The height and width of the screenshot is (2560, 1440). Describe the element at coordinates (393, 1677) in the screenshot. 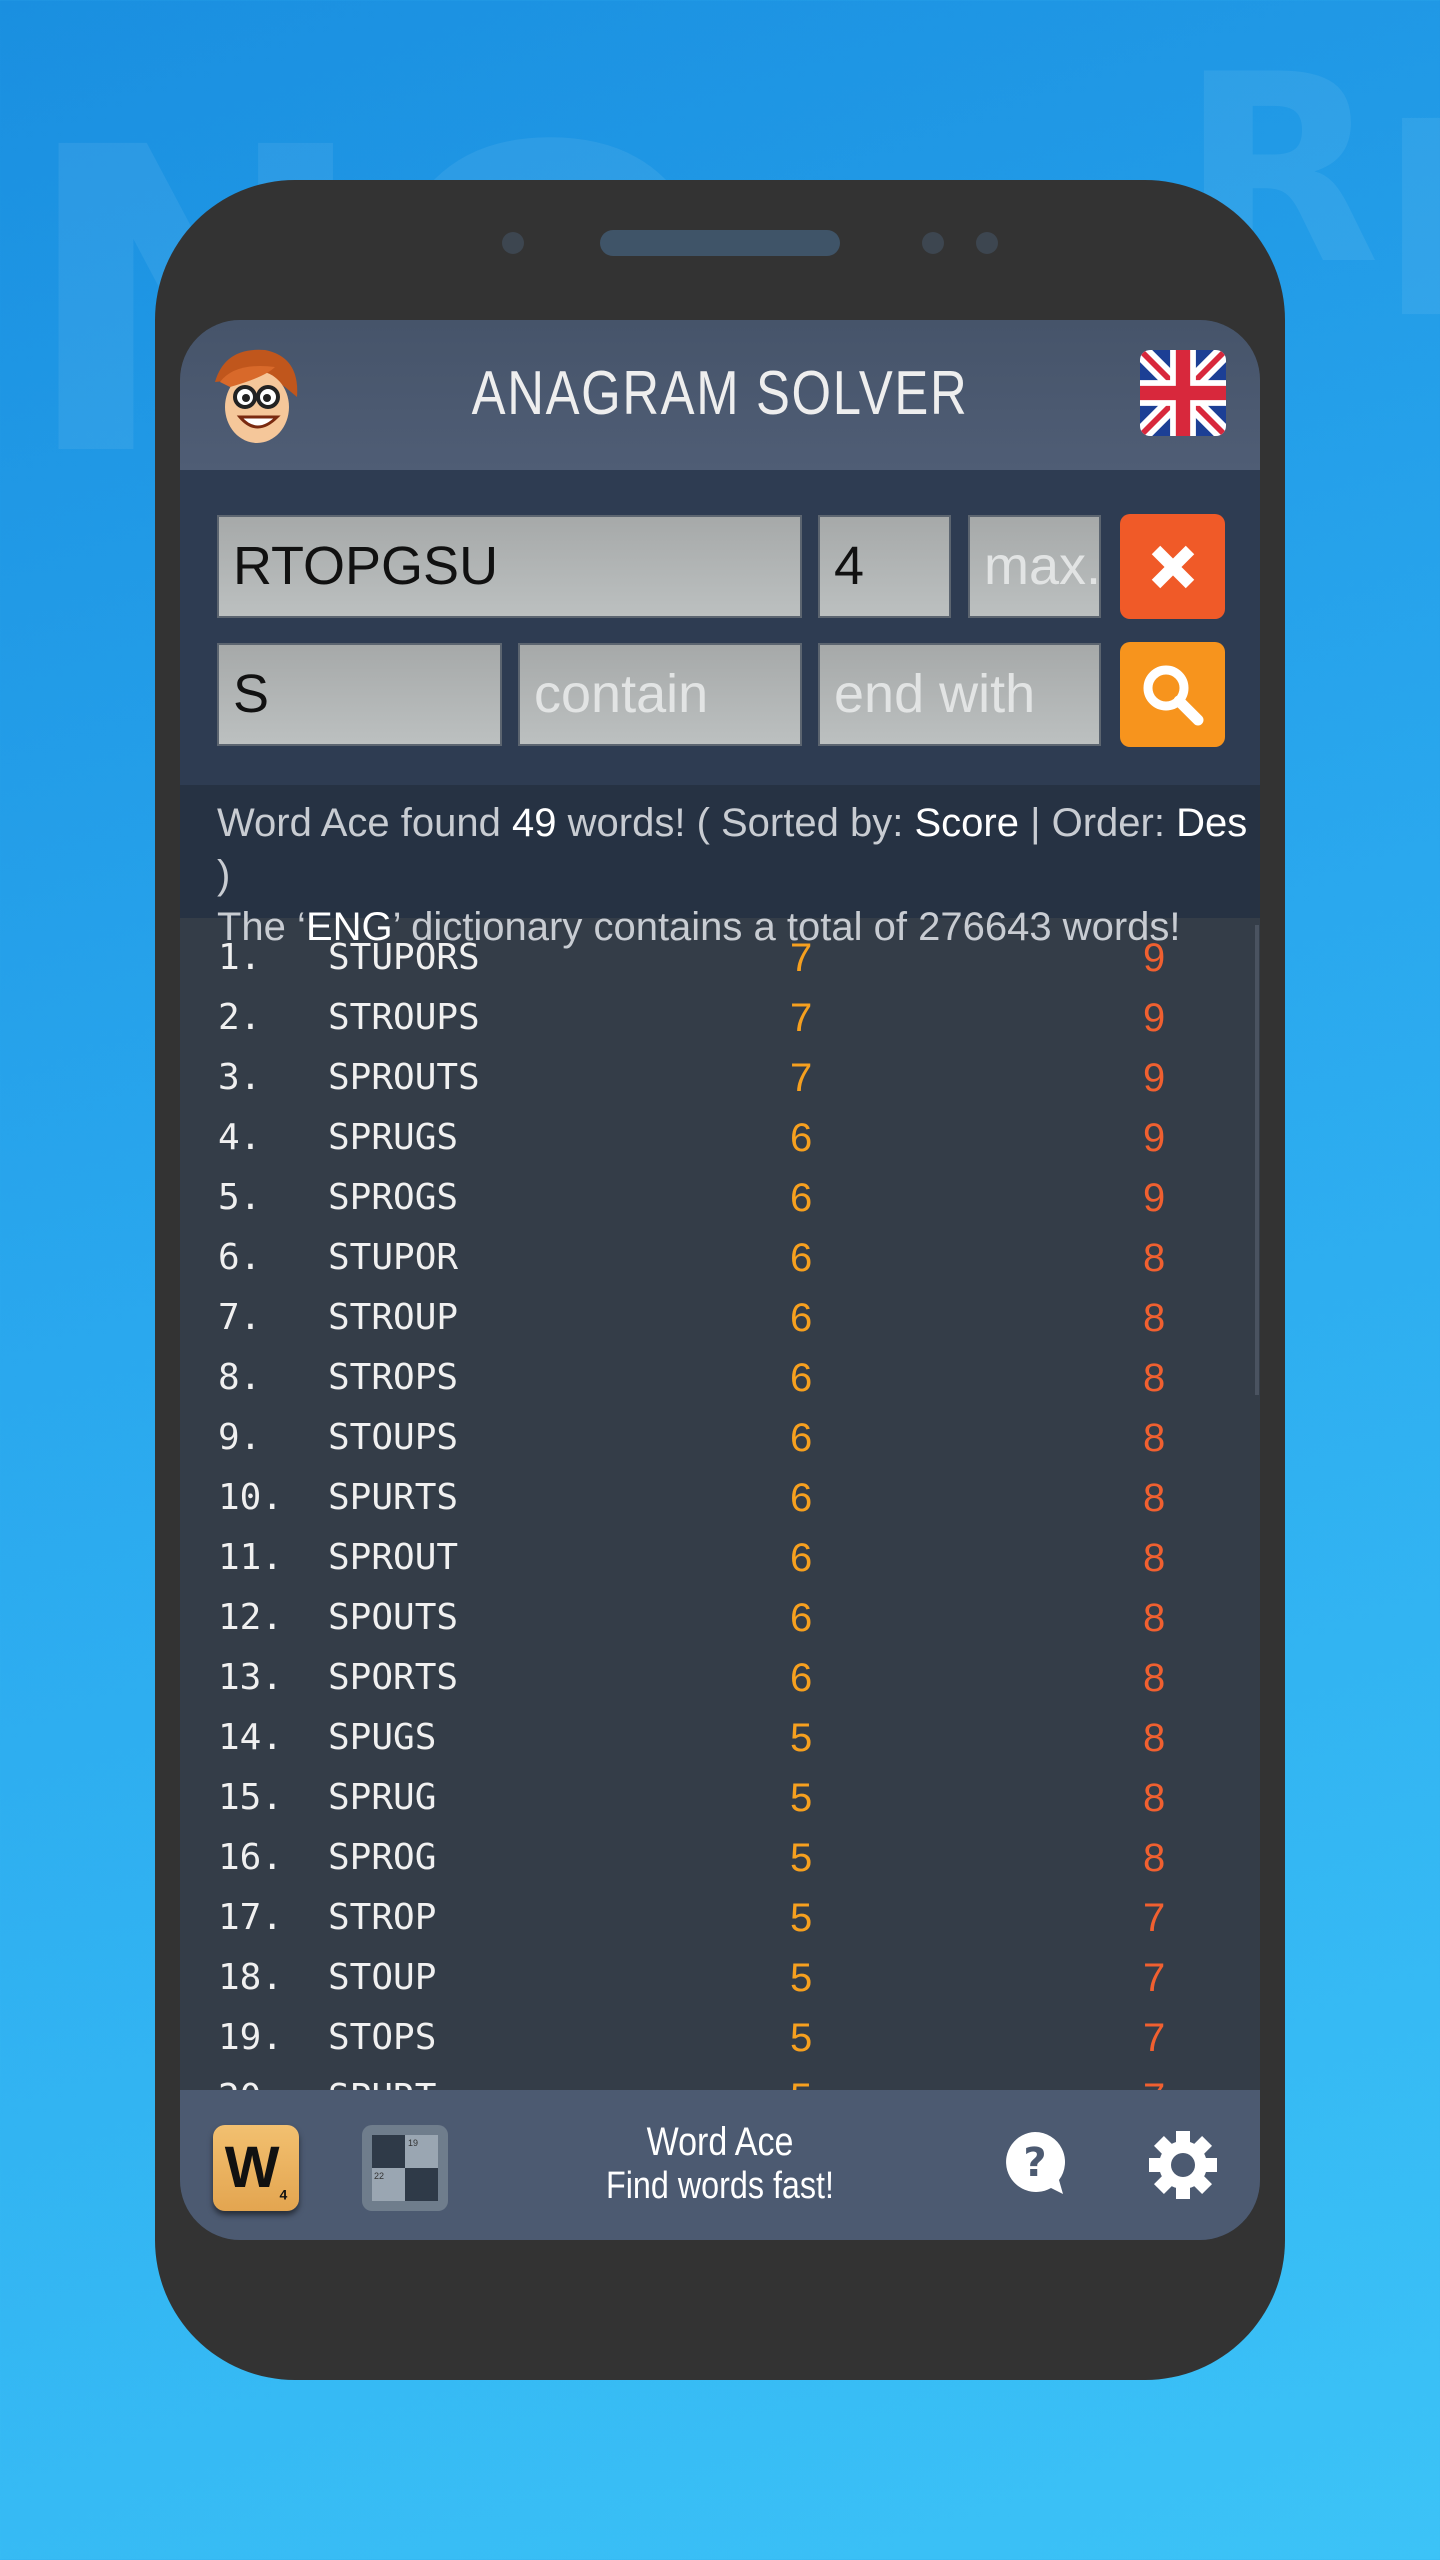

I see `result-word: SPORTS` at that location.